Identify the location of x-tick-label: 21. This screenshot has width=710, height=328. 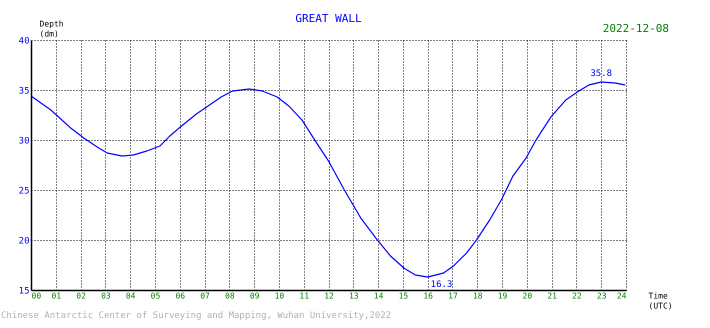
(552, 296).